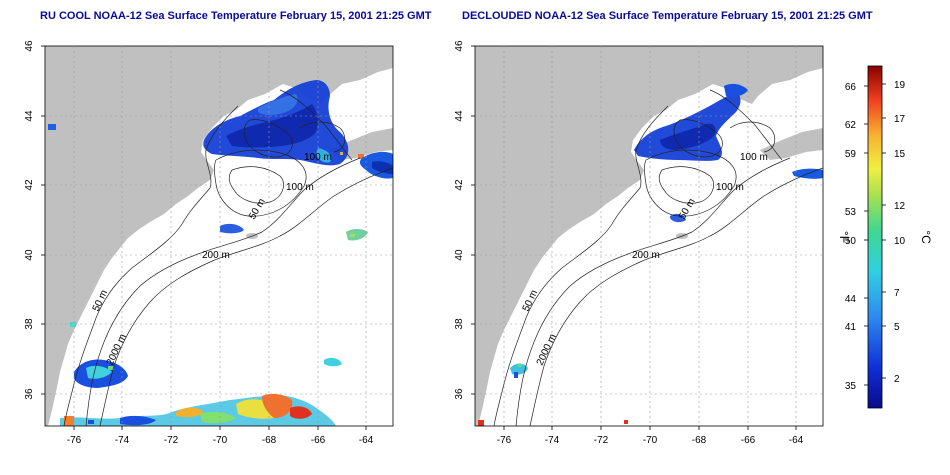 The image size is (950, 475). I want to click on svg-text: 10, so click(900, 241).